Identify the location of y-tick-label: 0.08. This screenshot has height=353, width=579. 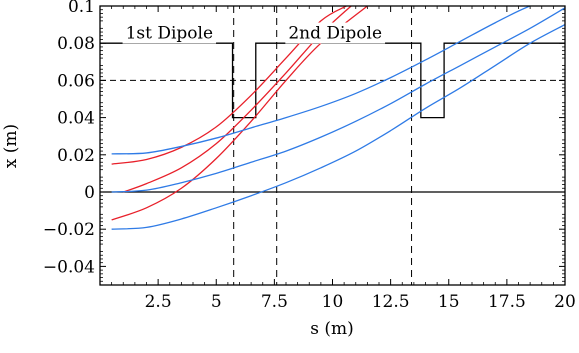
(76, 44).